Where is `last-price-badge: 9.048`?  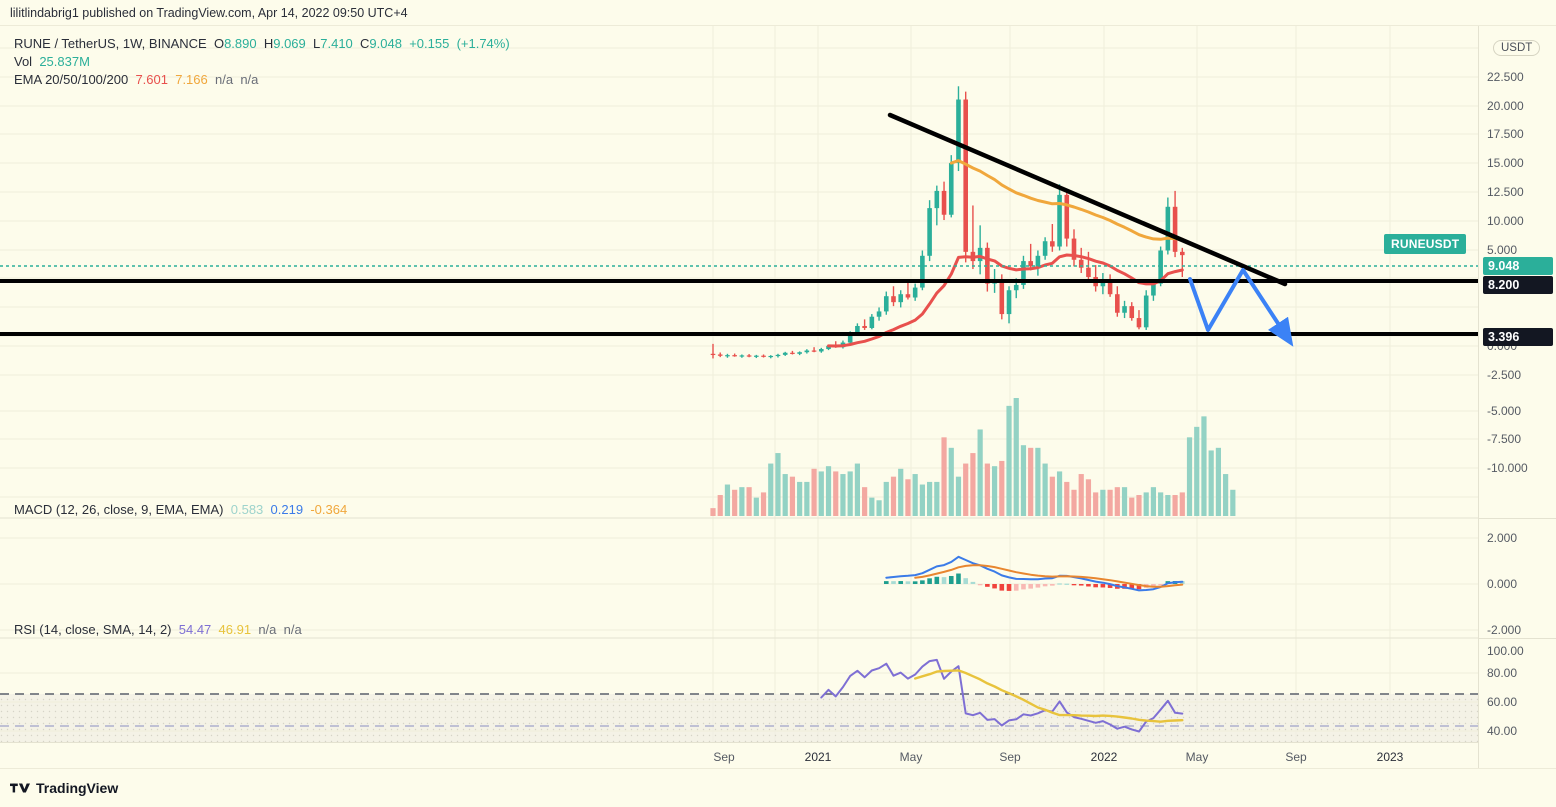
last-price-badge: 9.048 is located at coordinates (1518, 266).